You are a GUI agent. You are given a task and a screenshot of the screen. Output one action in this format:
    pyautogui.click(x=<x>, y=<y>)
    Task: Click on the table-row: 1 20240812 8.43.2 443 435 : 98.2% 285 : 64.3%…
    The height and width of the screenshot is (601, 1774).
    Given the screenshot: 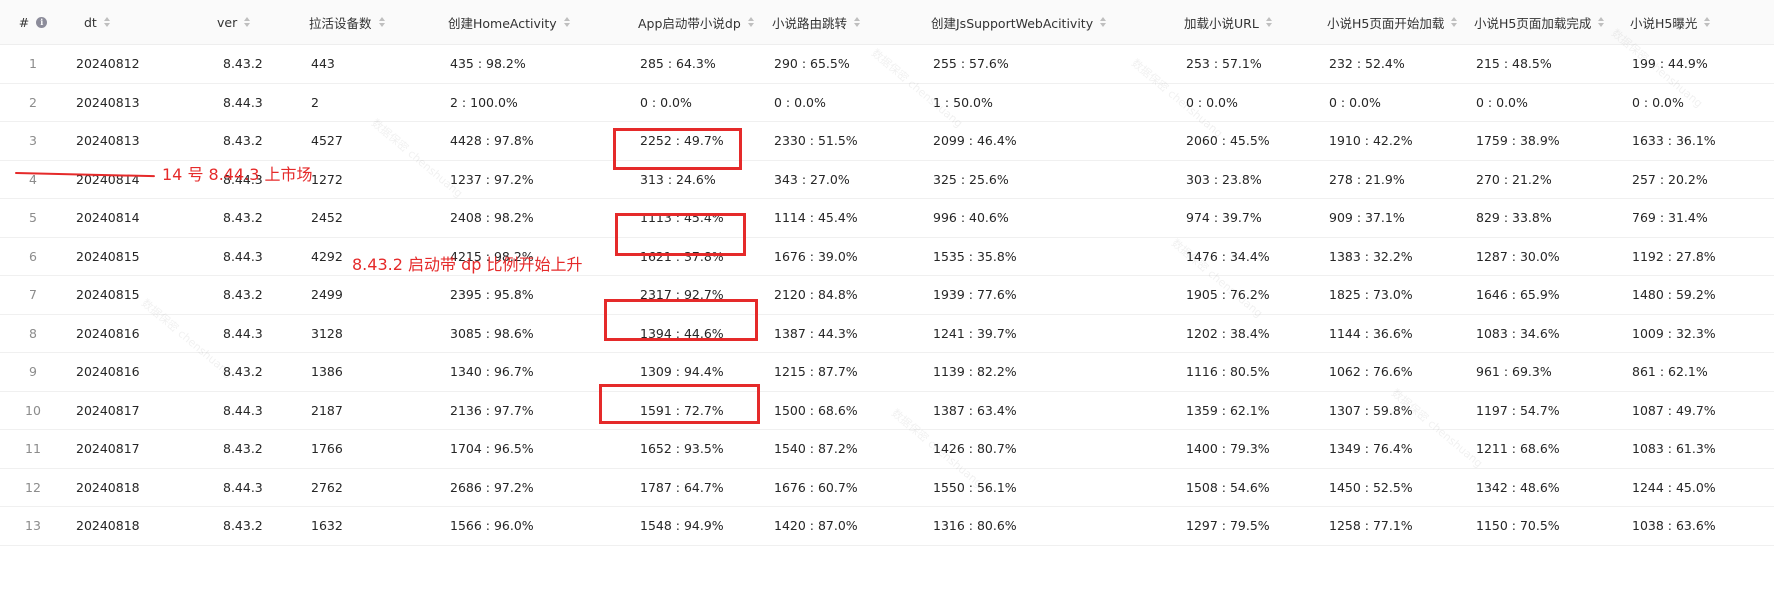 What is the action you would take?
    pyautogui.click(x=887, y=64)
    